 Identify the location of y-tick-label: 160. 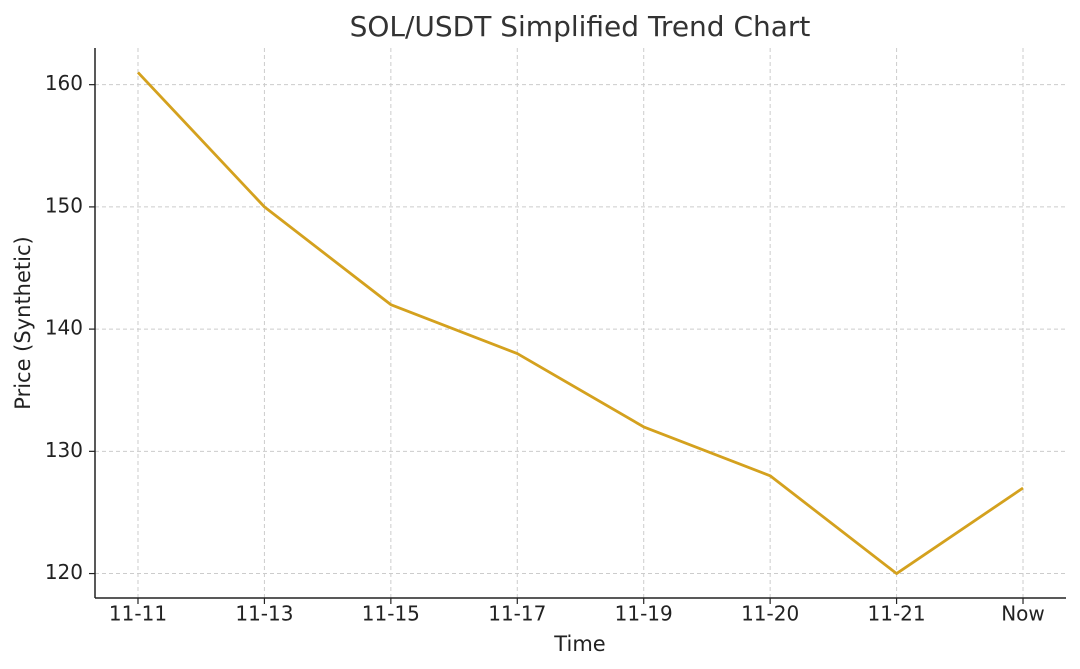
(64, 83).